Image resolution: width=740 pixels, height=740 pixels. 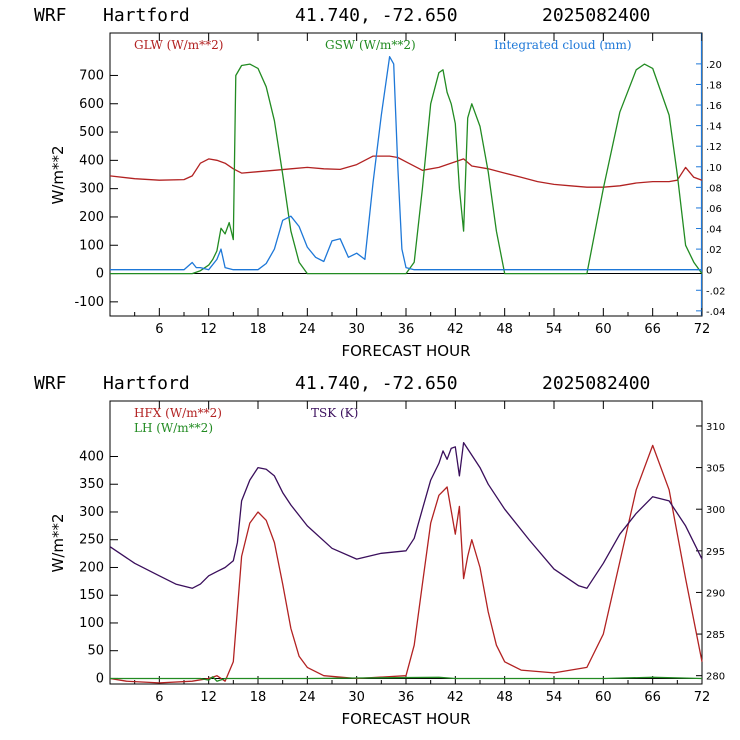 What do you see at coordinates (596, 383) in the screenshot?
I see `chart2-run: 2025082400` at bounding box center [596, 383].